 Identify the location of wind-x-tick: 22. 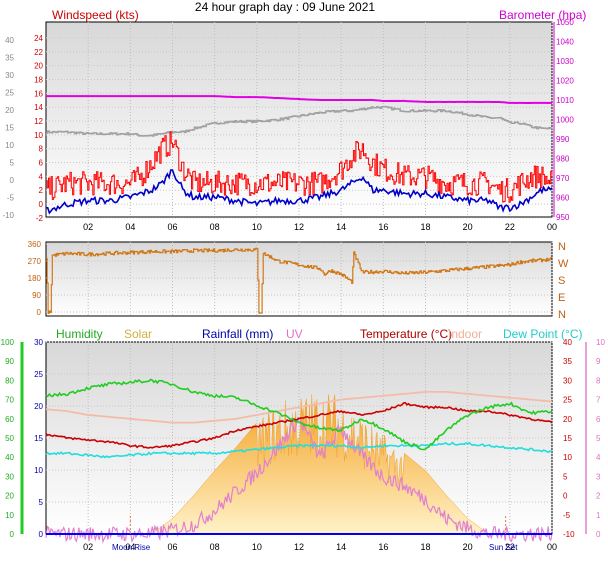
(510, 227).